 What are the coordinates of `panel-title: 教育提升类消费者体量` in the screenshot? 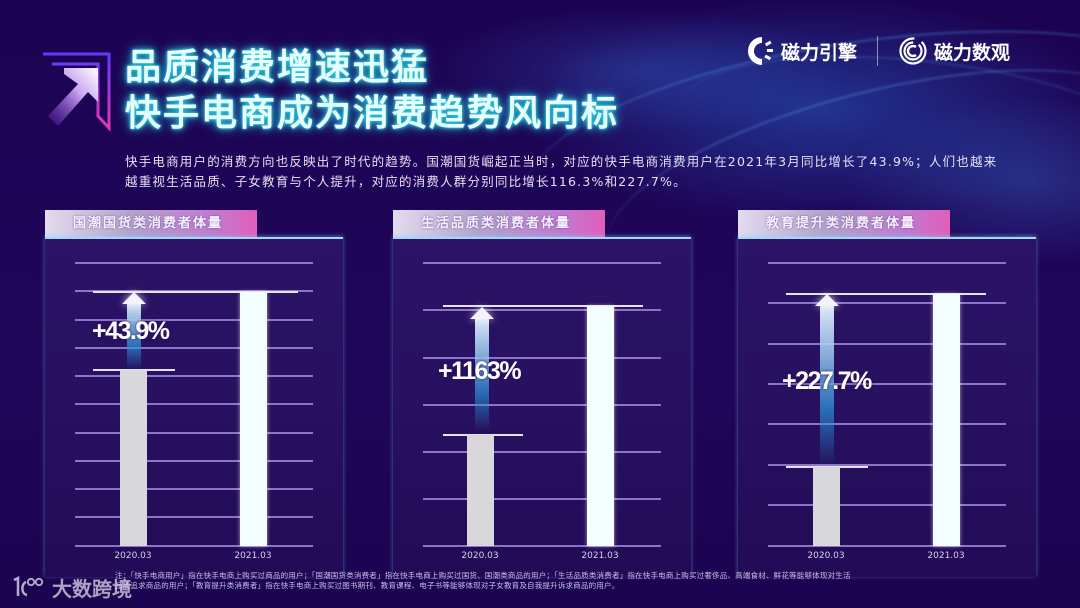 It's located at (844, 223).